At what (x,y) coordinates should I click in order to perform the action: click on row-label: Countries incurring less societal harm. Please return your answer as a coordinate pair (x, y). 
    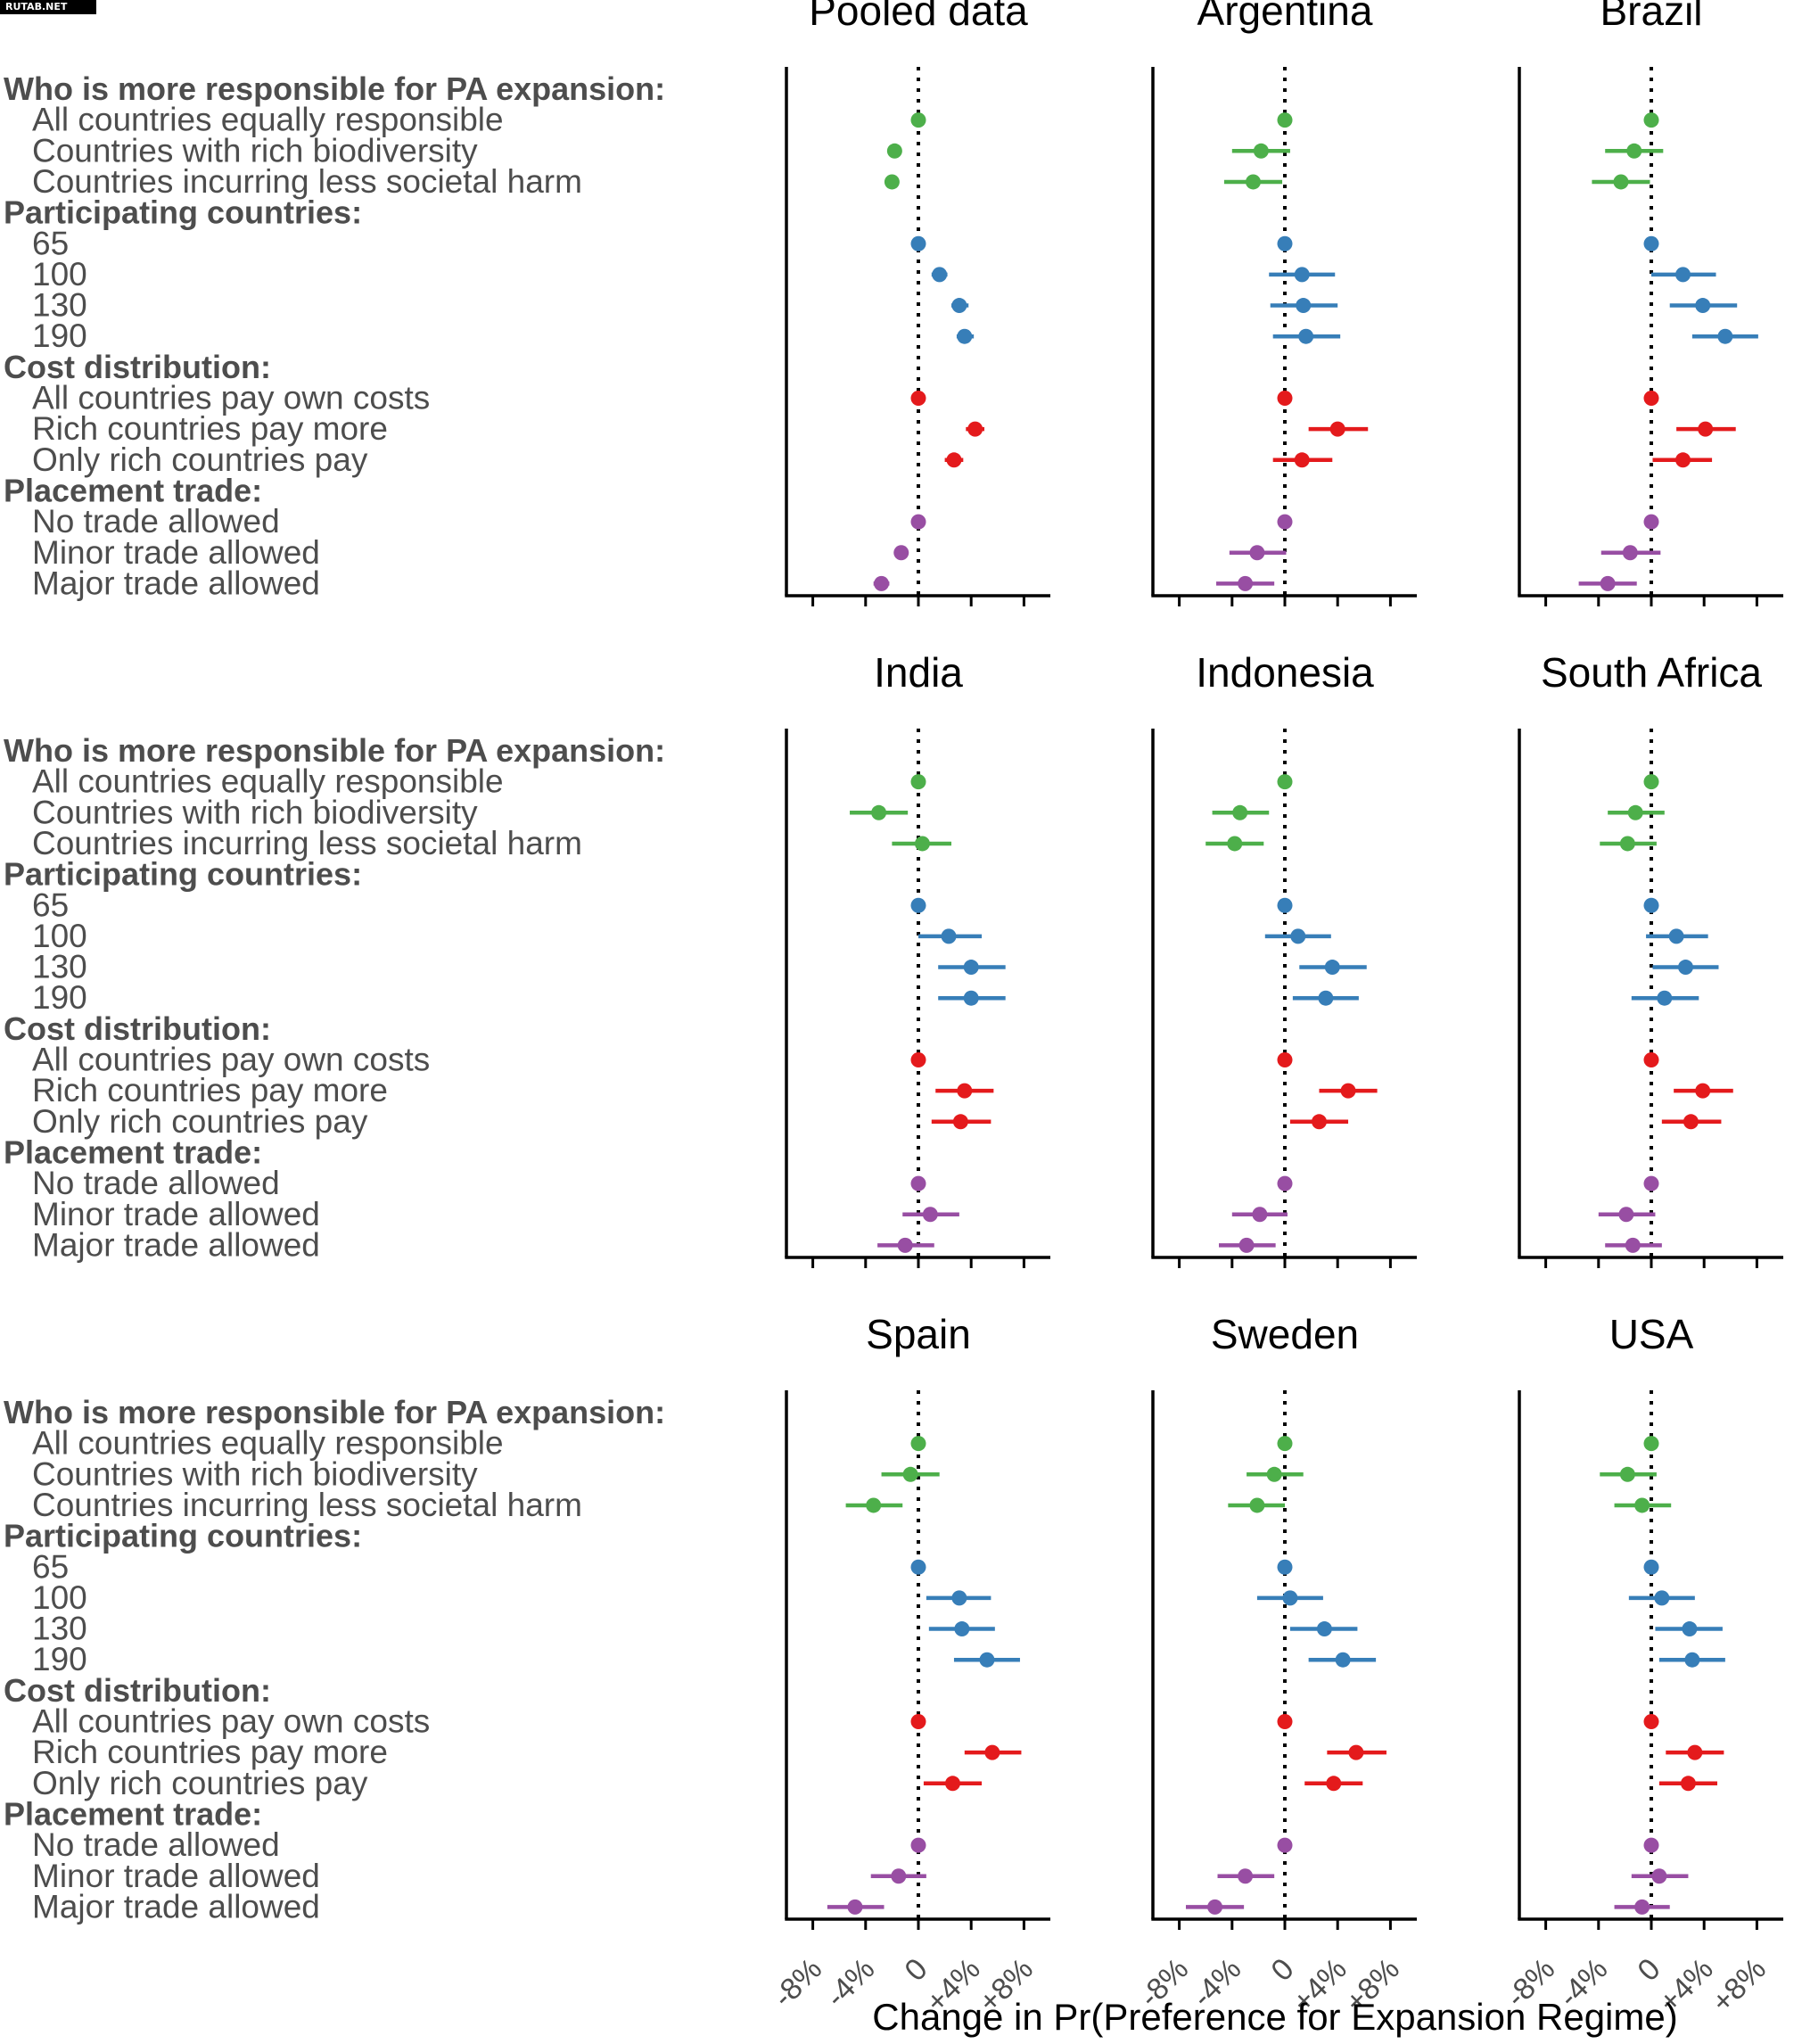
    Looking at the image, I should click on (307, 182).